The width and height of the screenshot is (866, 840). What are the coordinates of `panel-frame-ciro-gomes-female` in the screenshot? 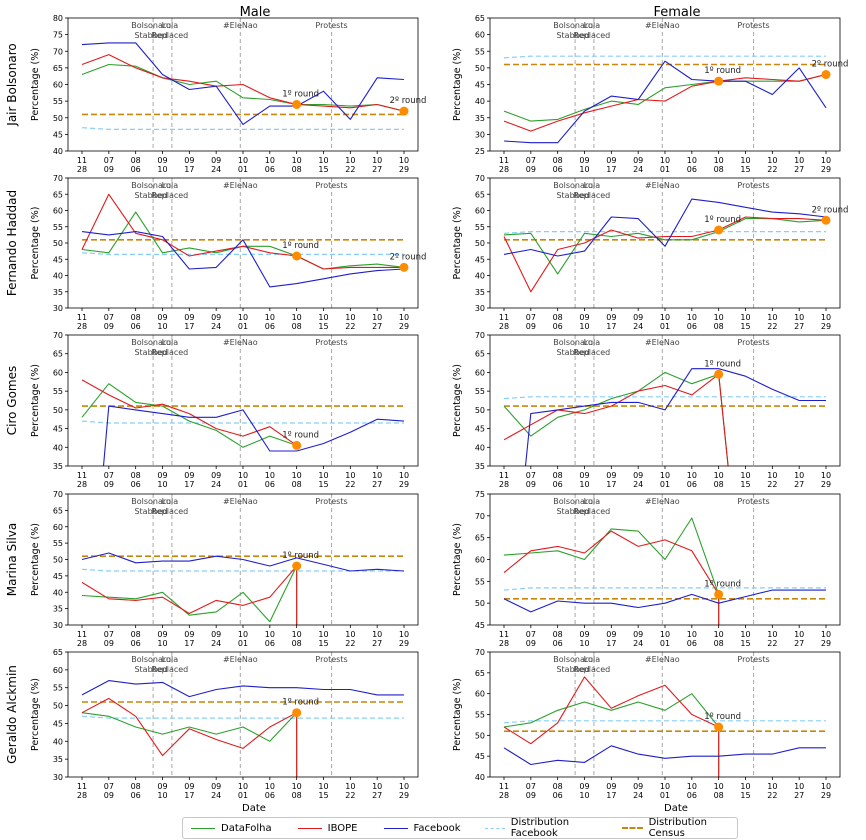 It's located at (665, 400).